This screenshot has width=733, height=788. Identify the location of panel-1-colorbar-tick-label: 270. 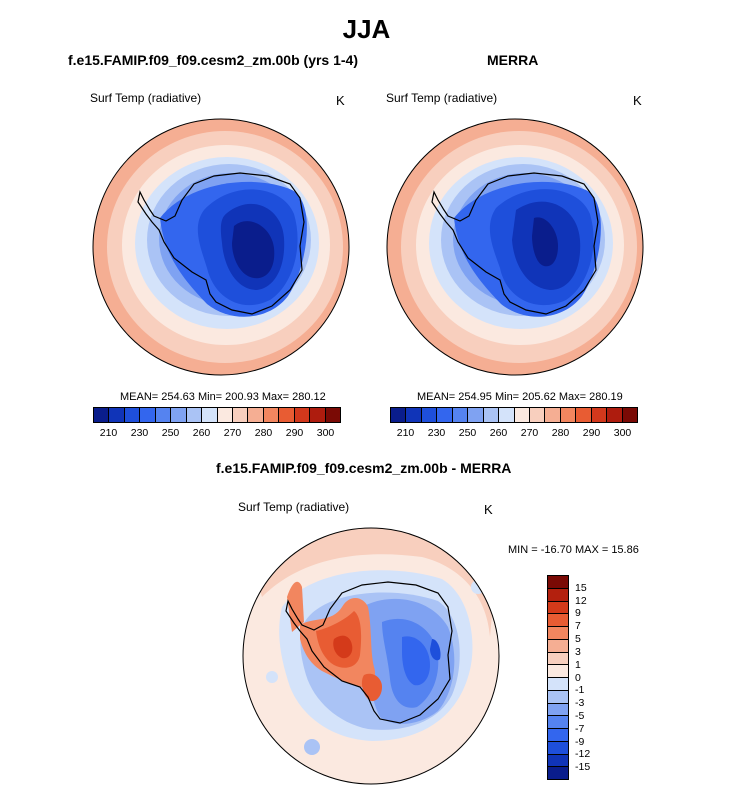
(232, 433).